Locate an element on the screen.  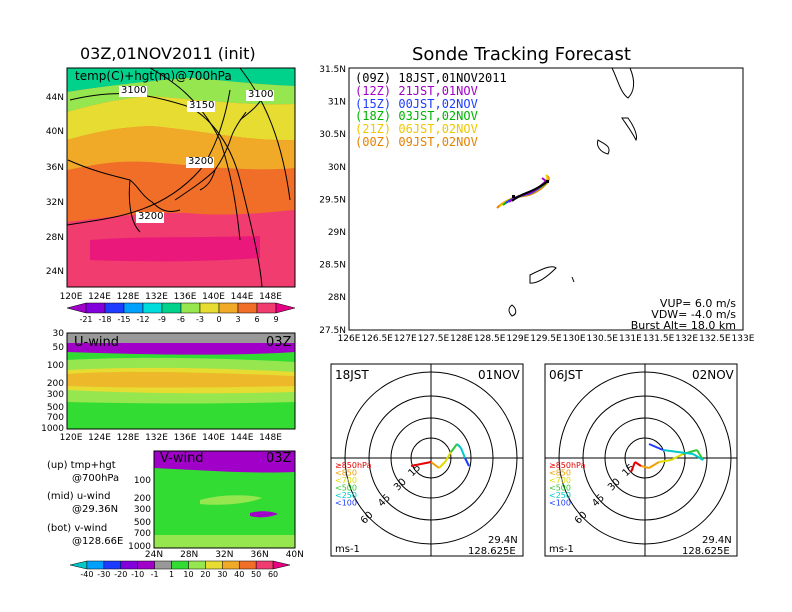
colorbar-label: -9 is located at coordinates (162, 319).